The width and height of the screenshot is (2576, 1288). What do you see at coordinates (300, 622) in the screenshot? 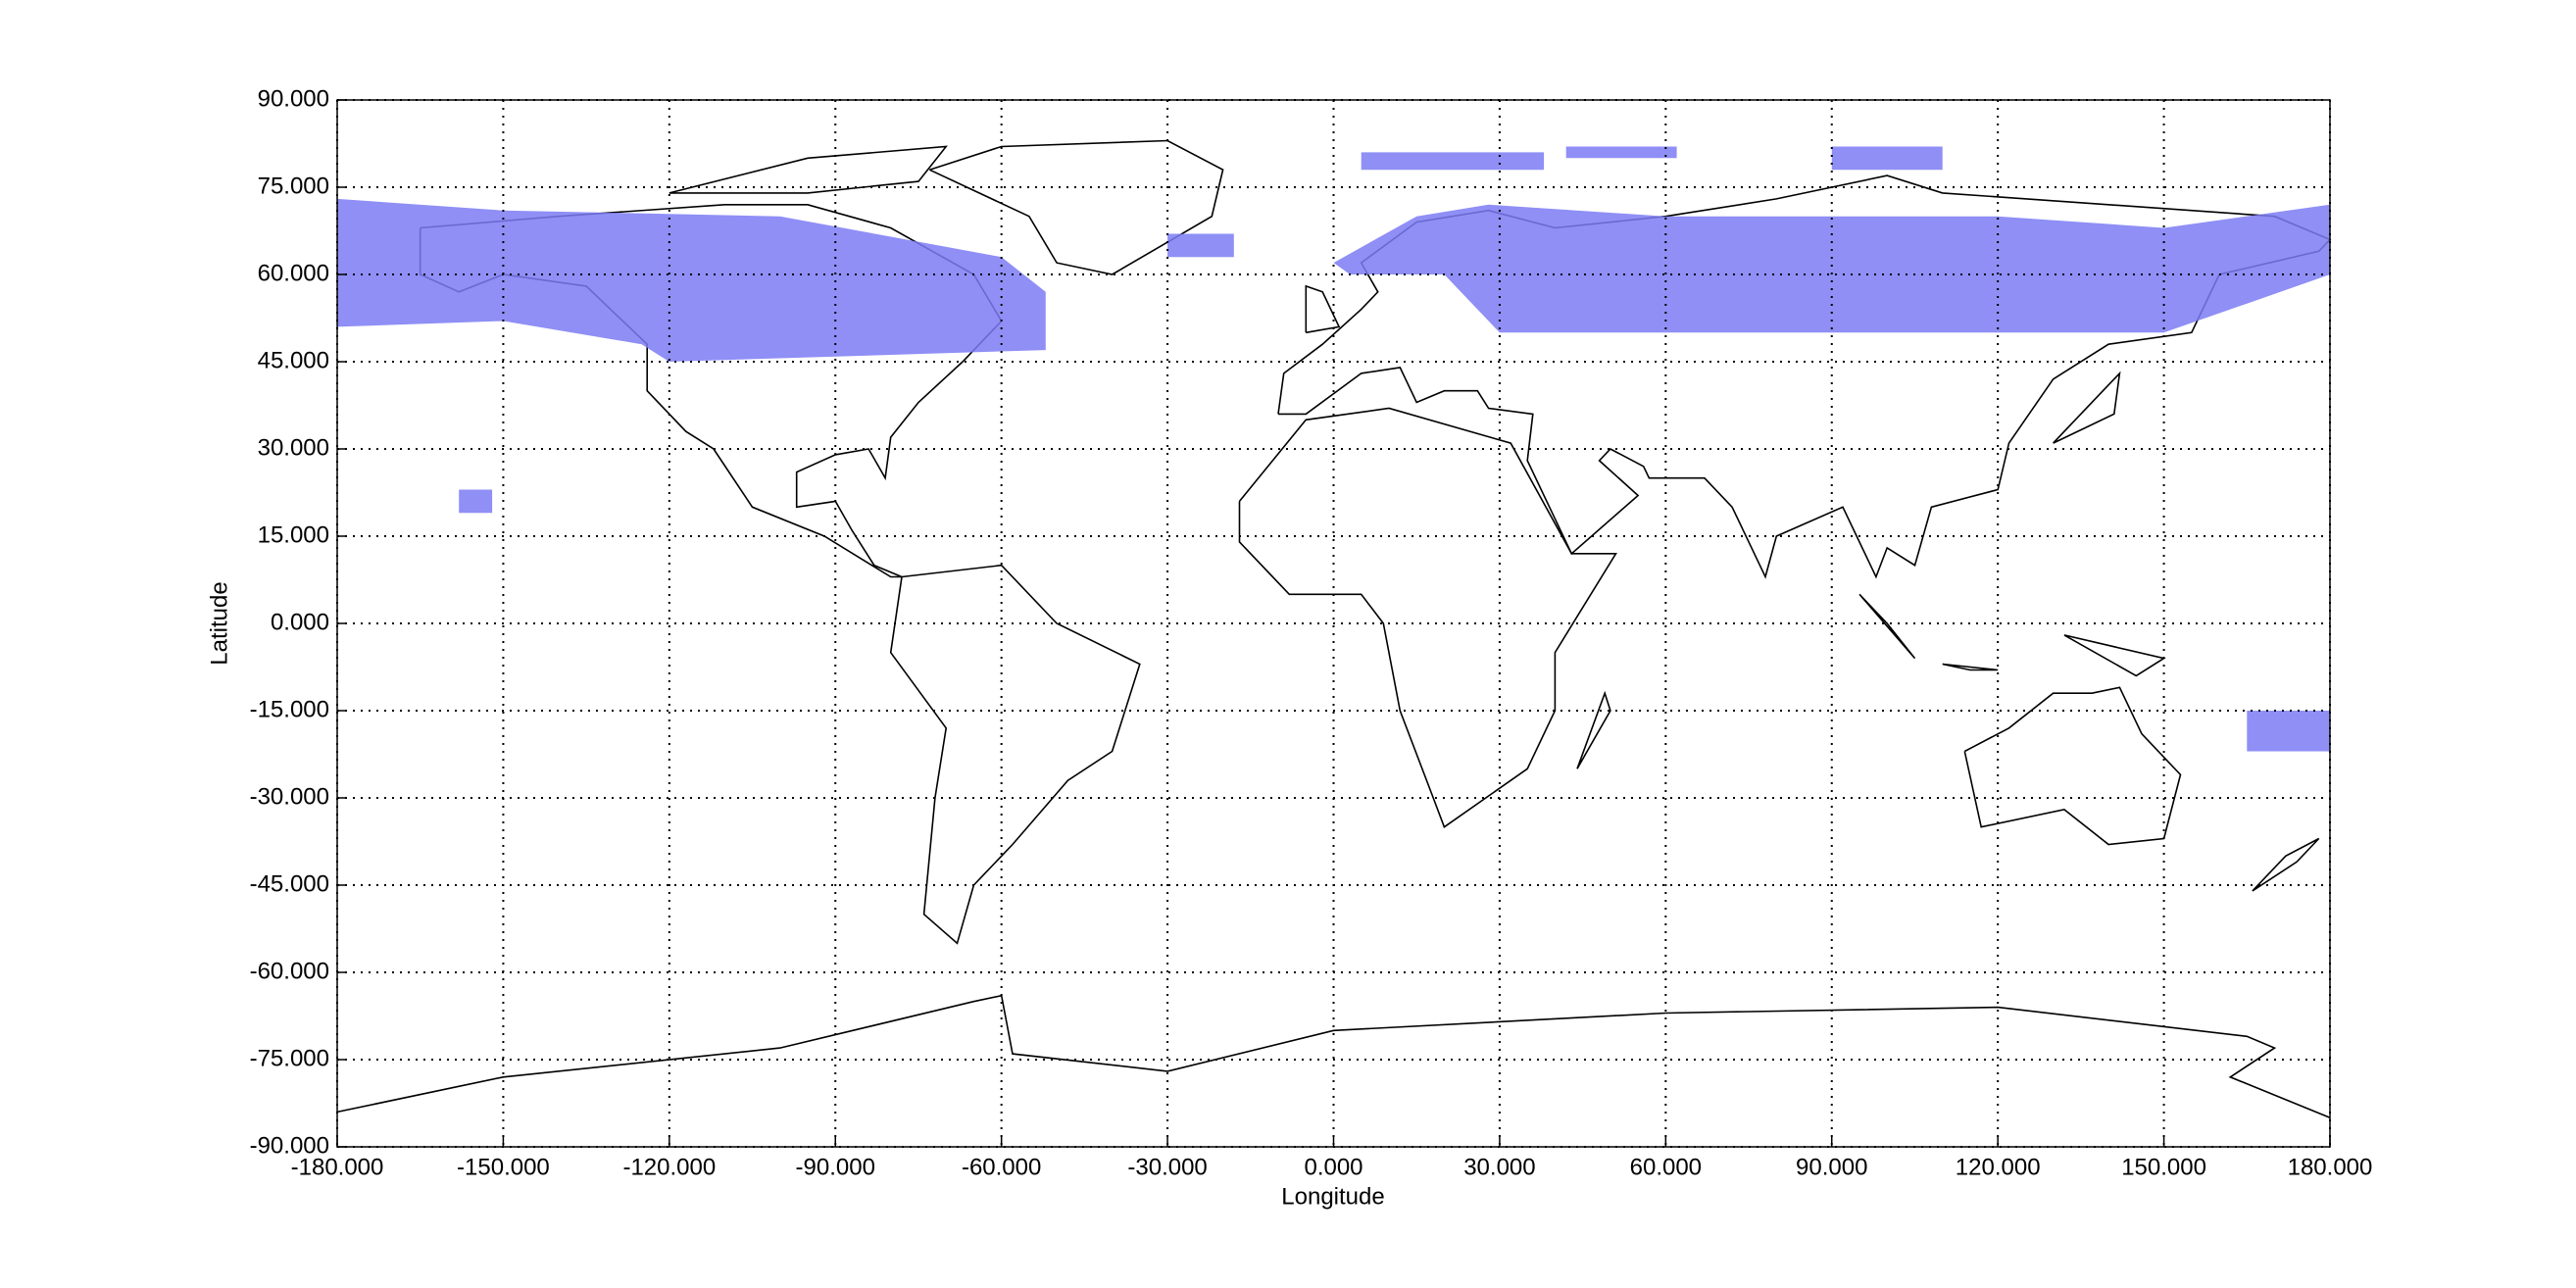
I see `y-tick-label: 0.000` at bounding box center [300, 622].